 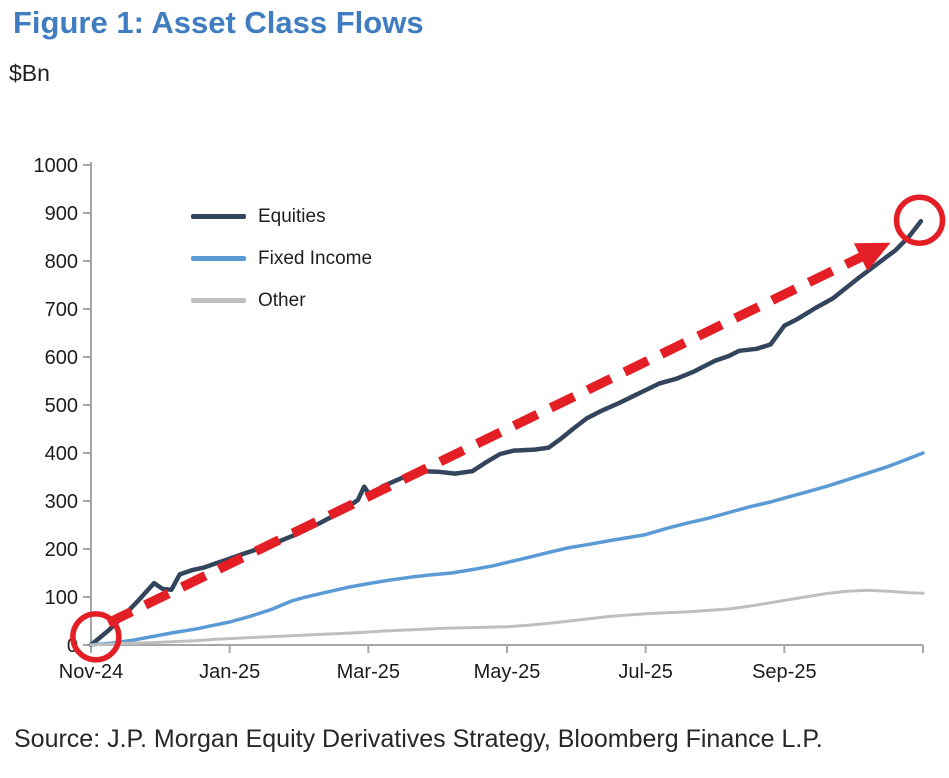 What do you see at coordinates (29, 73) in the screenshot?
I see `y-axis-unit-label: $Bn` at bounding box center [29, 73].